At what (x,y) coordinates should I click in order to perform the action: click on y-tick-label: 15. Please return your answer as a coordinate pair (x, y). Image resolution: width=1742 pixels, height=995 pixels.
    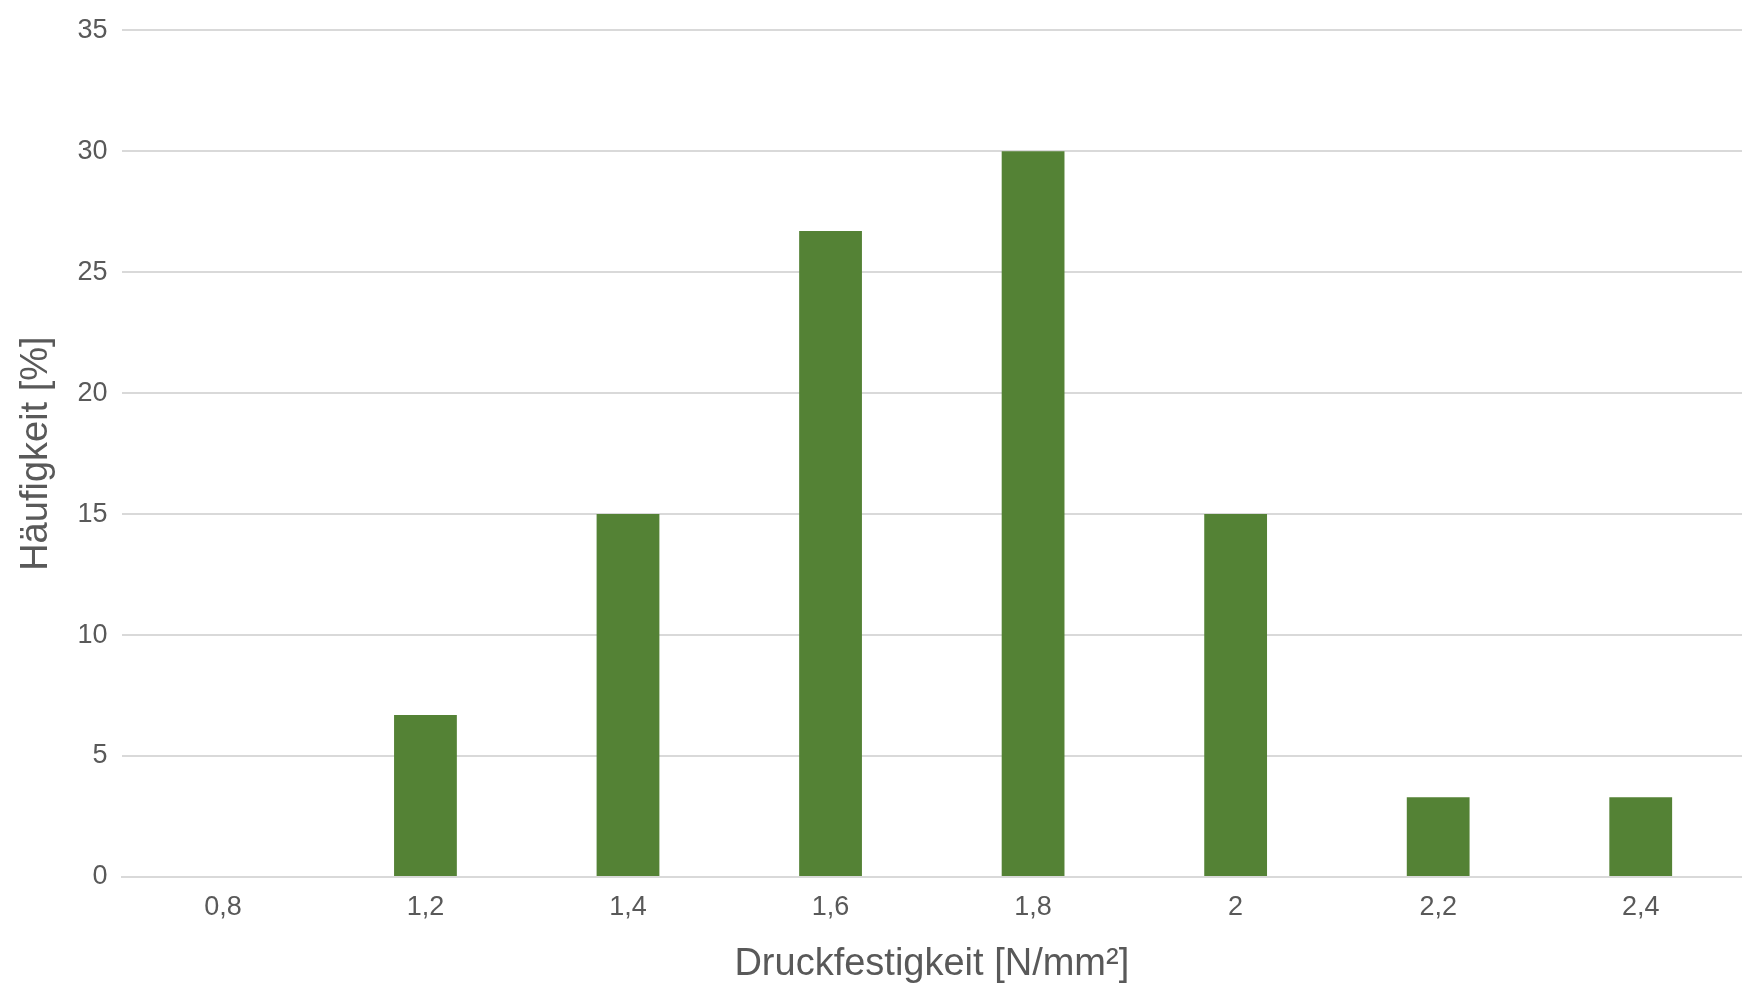
    Looking at the image, I should click on (92, 512).